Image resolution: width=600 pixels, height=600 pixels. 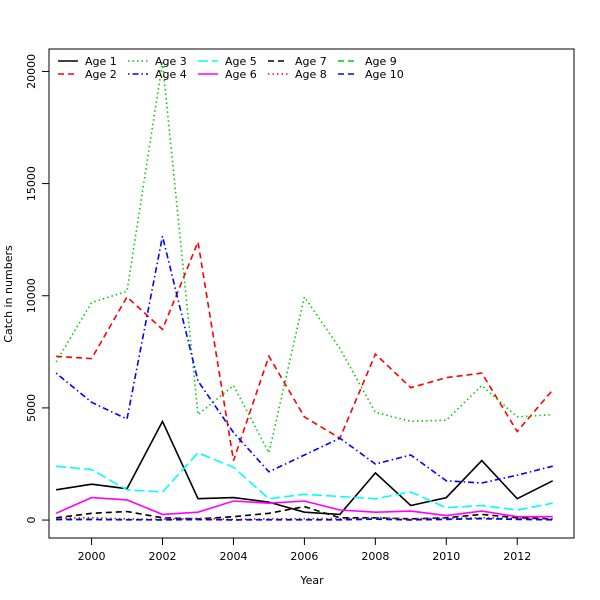 What do you see at coordinates (171, 61) in the screenshot?
I see `legend-label: Age 3` at bounding box center [171, 61].